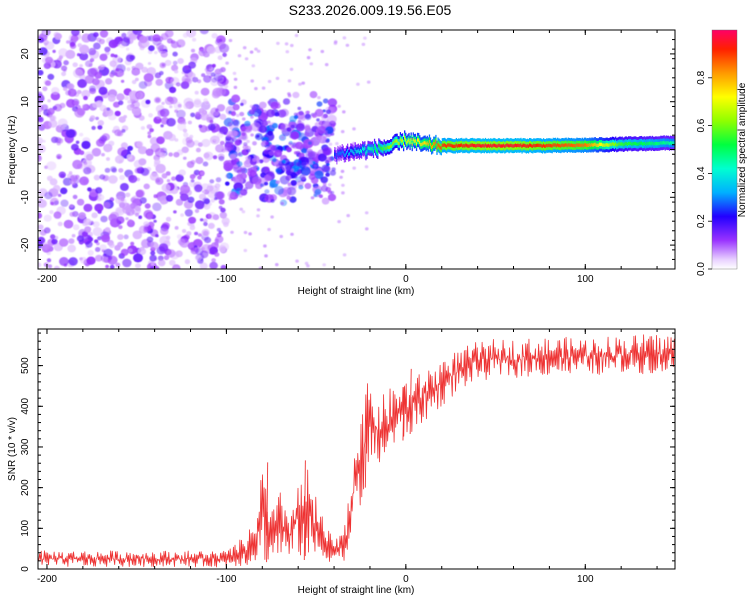 The width and height of the screenshot is (750, 600). I want to click on x-tick-label: -100, so click(226, 579).